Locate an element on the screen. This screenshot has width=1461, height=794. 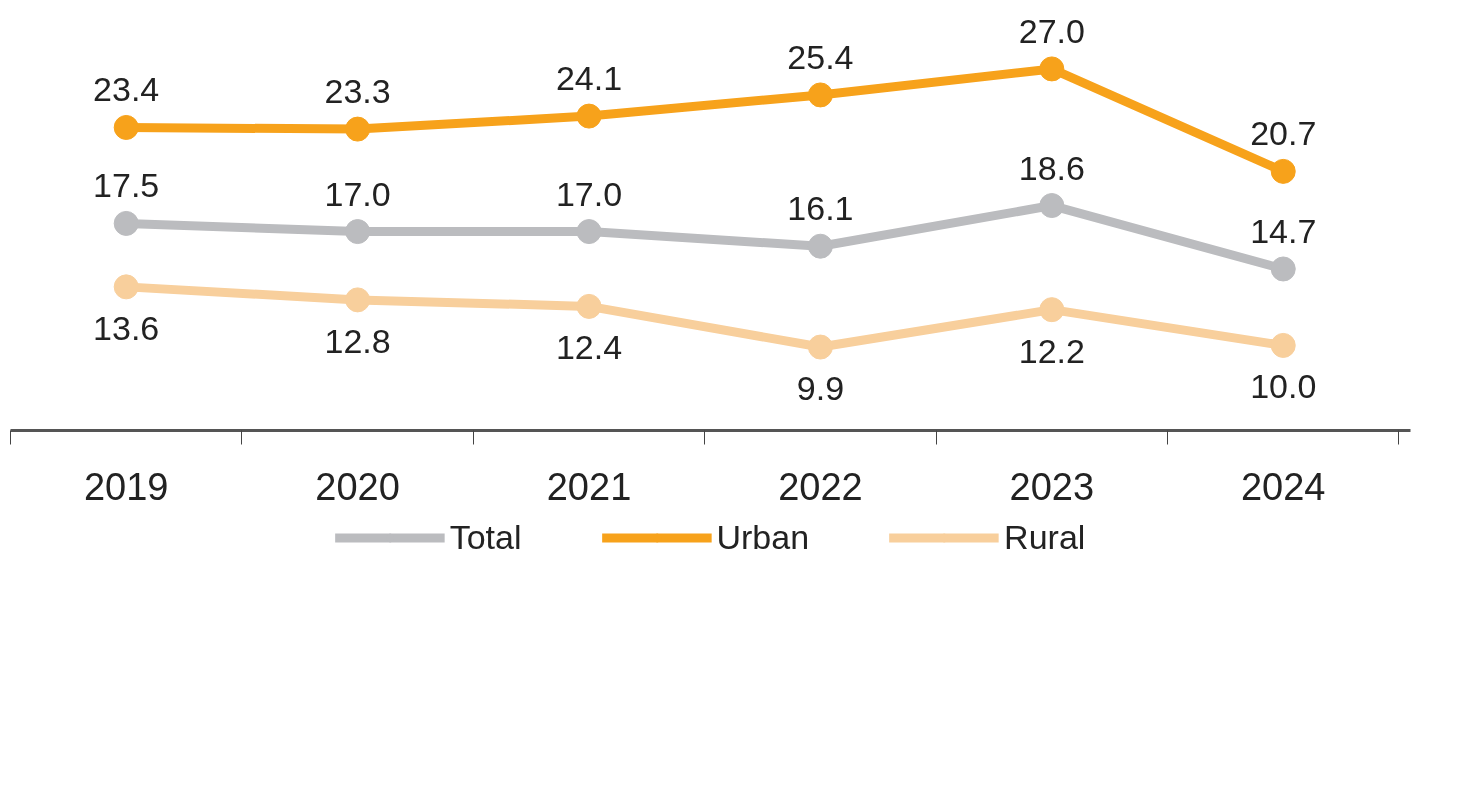
data-label: 24.1 is located at coordinates (589, 78).